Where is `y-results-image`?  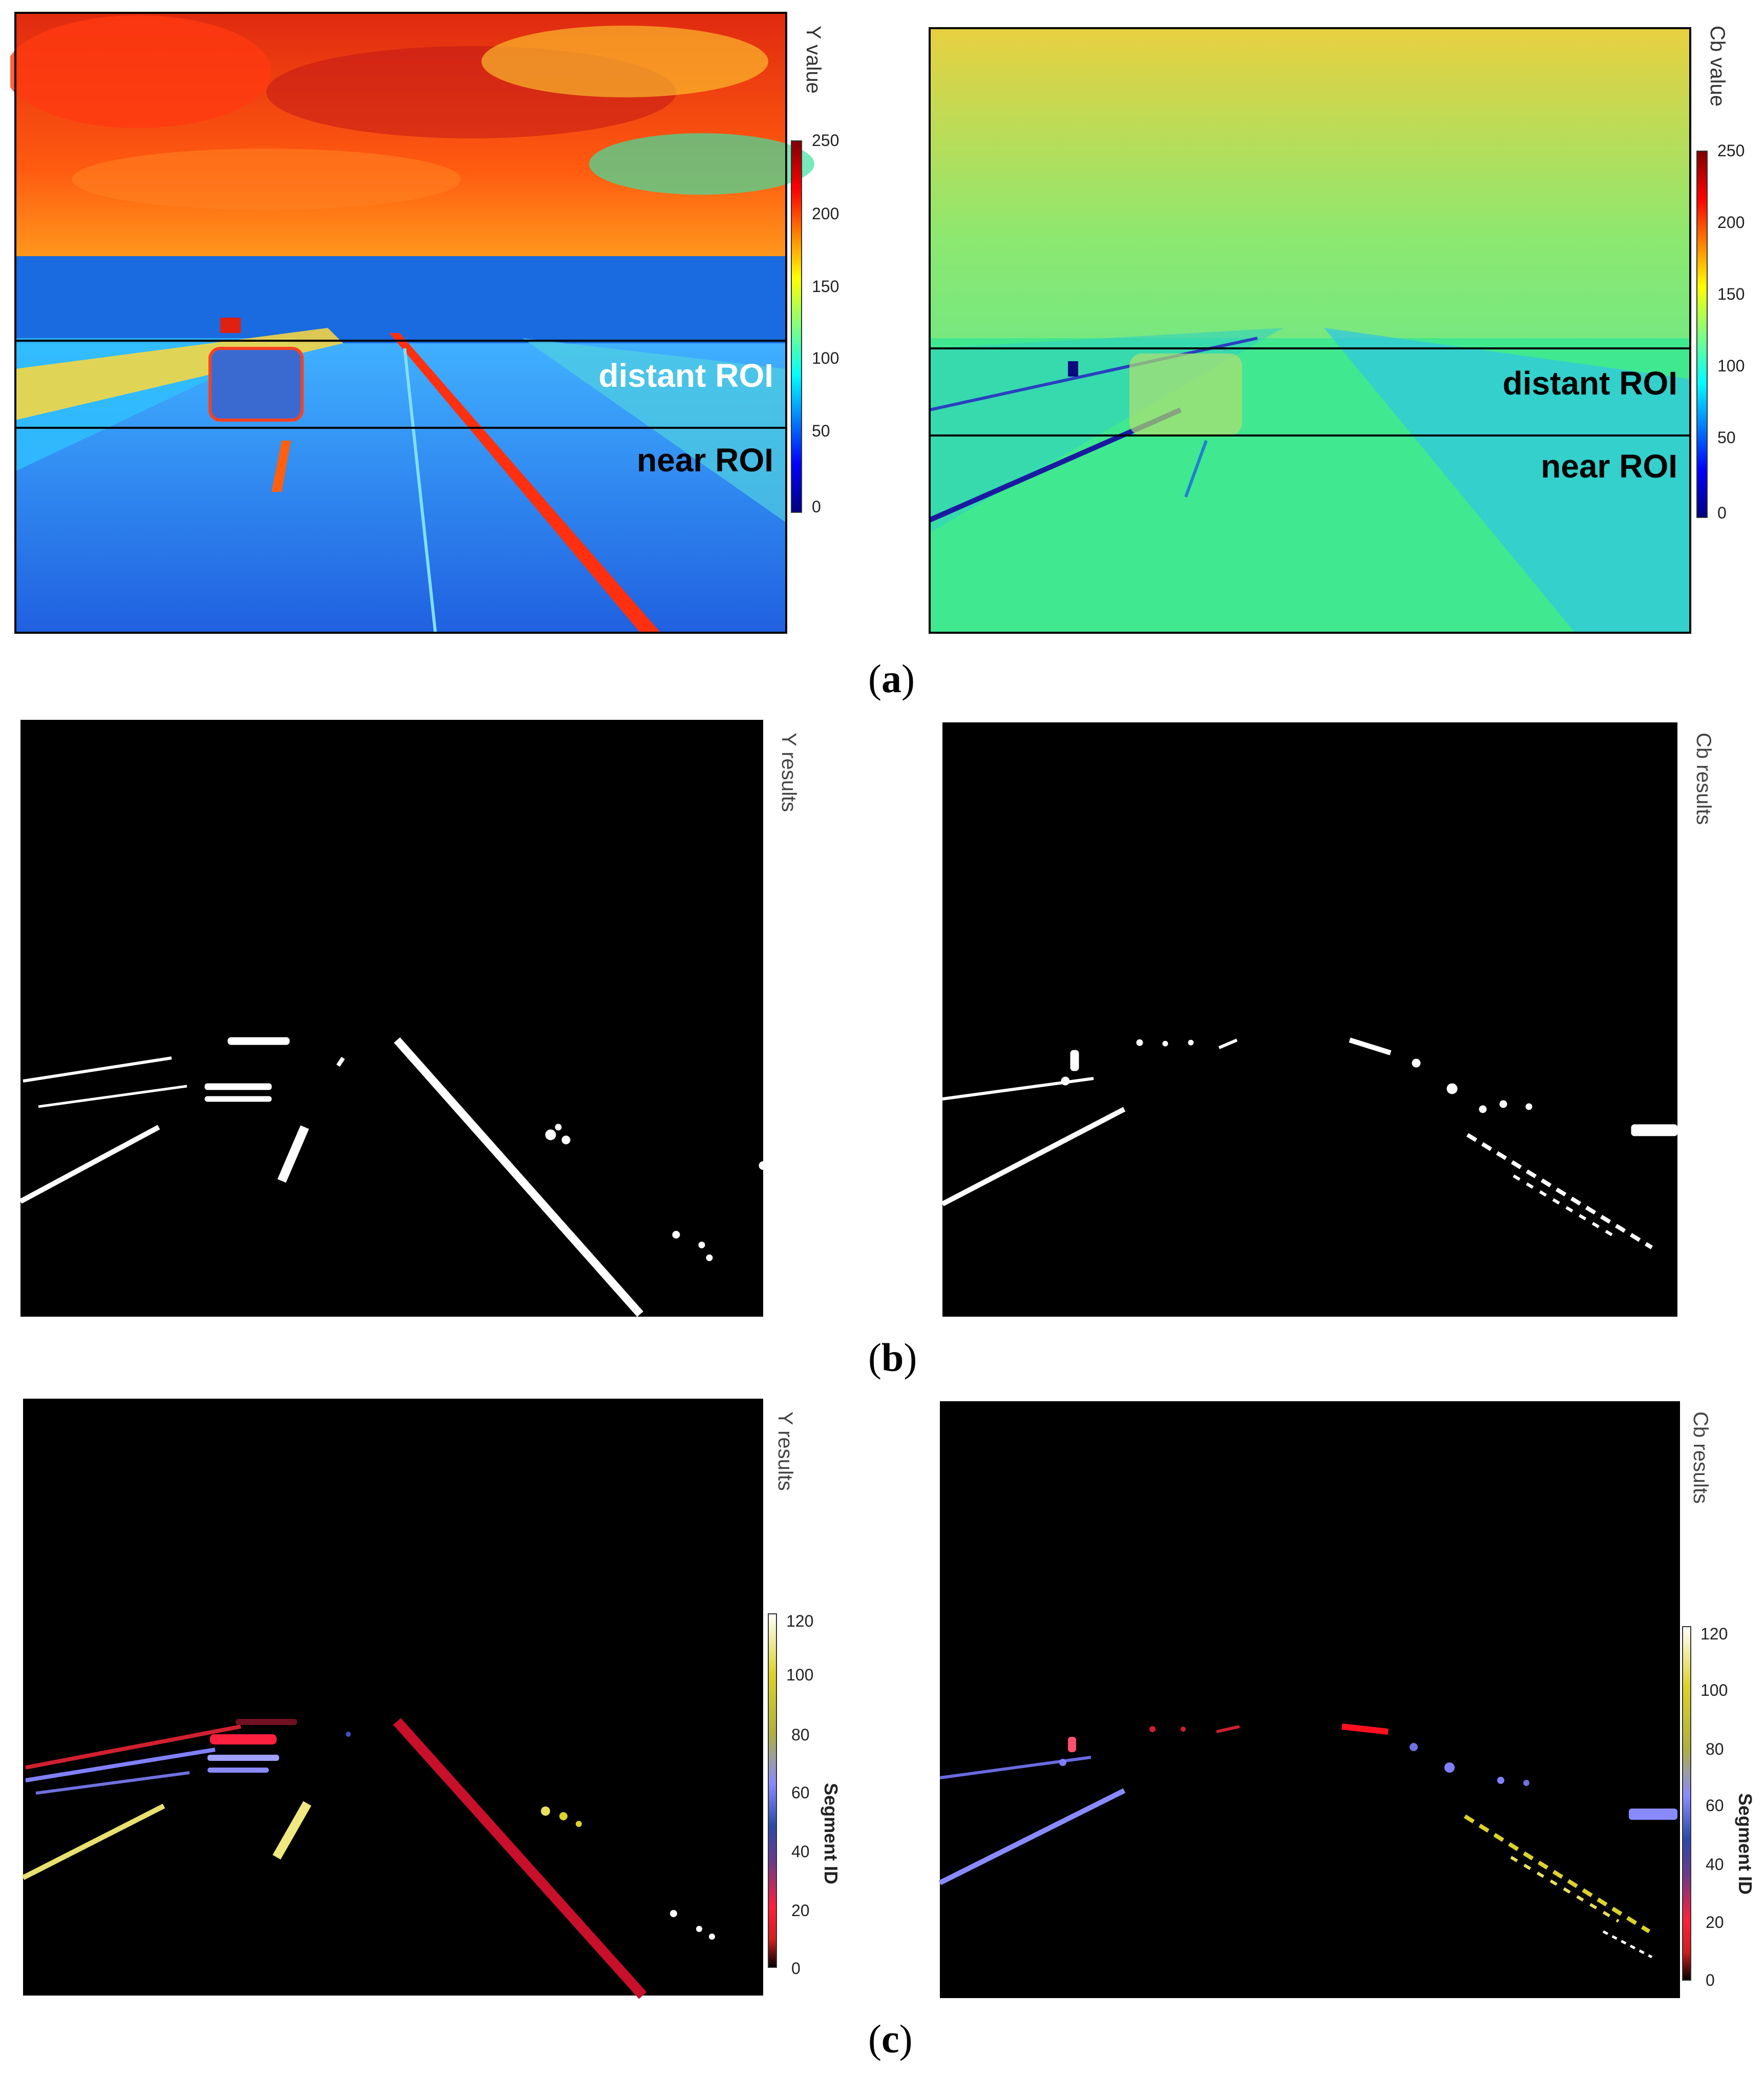
y-results-image is located at coordinates (391, 1018).